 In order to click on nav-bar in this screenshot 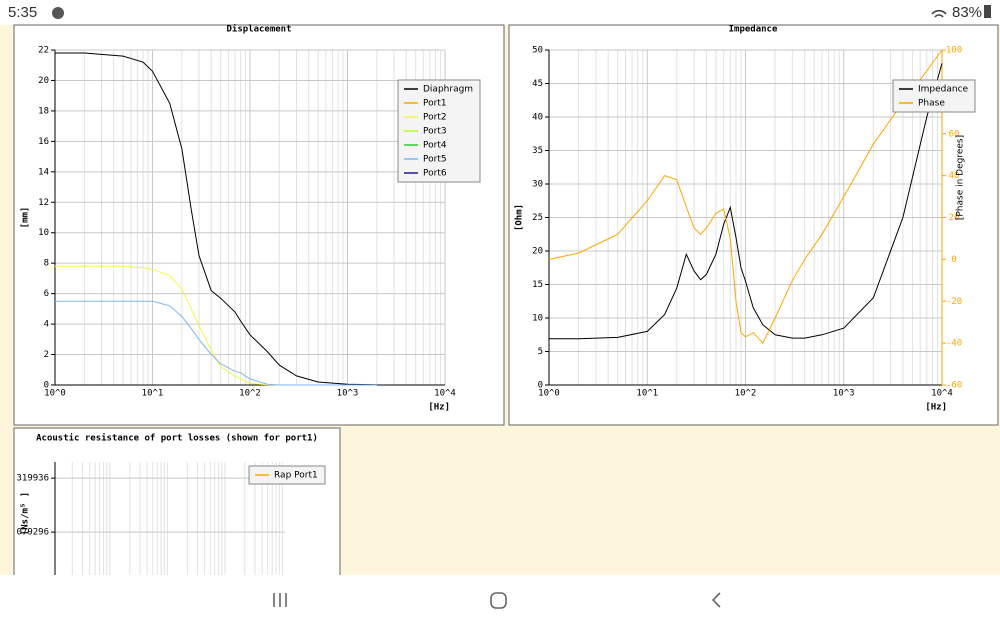, I will do `click(500, 600)`.